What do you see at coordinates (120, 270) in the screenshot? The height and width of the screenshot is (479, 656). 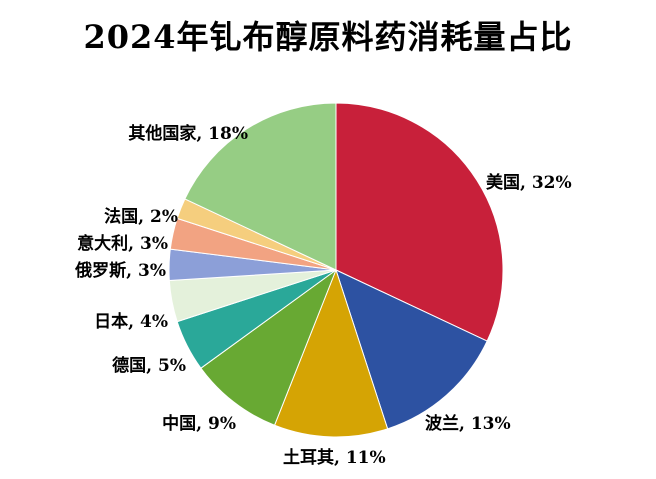 I see `pie-slice-label-russia: 俄罗斯, 3%` at bounding box center [120, 270].